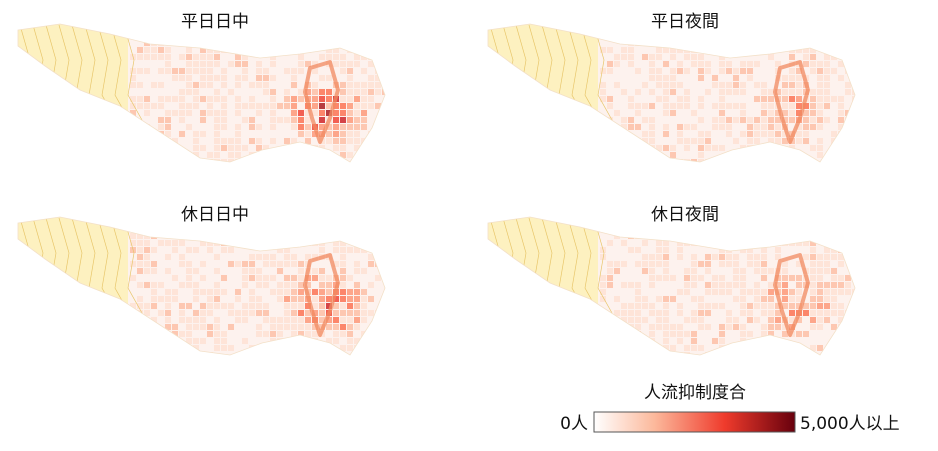 This screenshot has width=938, height=451. Describe the element at coordinates (321, 295) in the screenshot. I see `center-loop` at that location.